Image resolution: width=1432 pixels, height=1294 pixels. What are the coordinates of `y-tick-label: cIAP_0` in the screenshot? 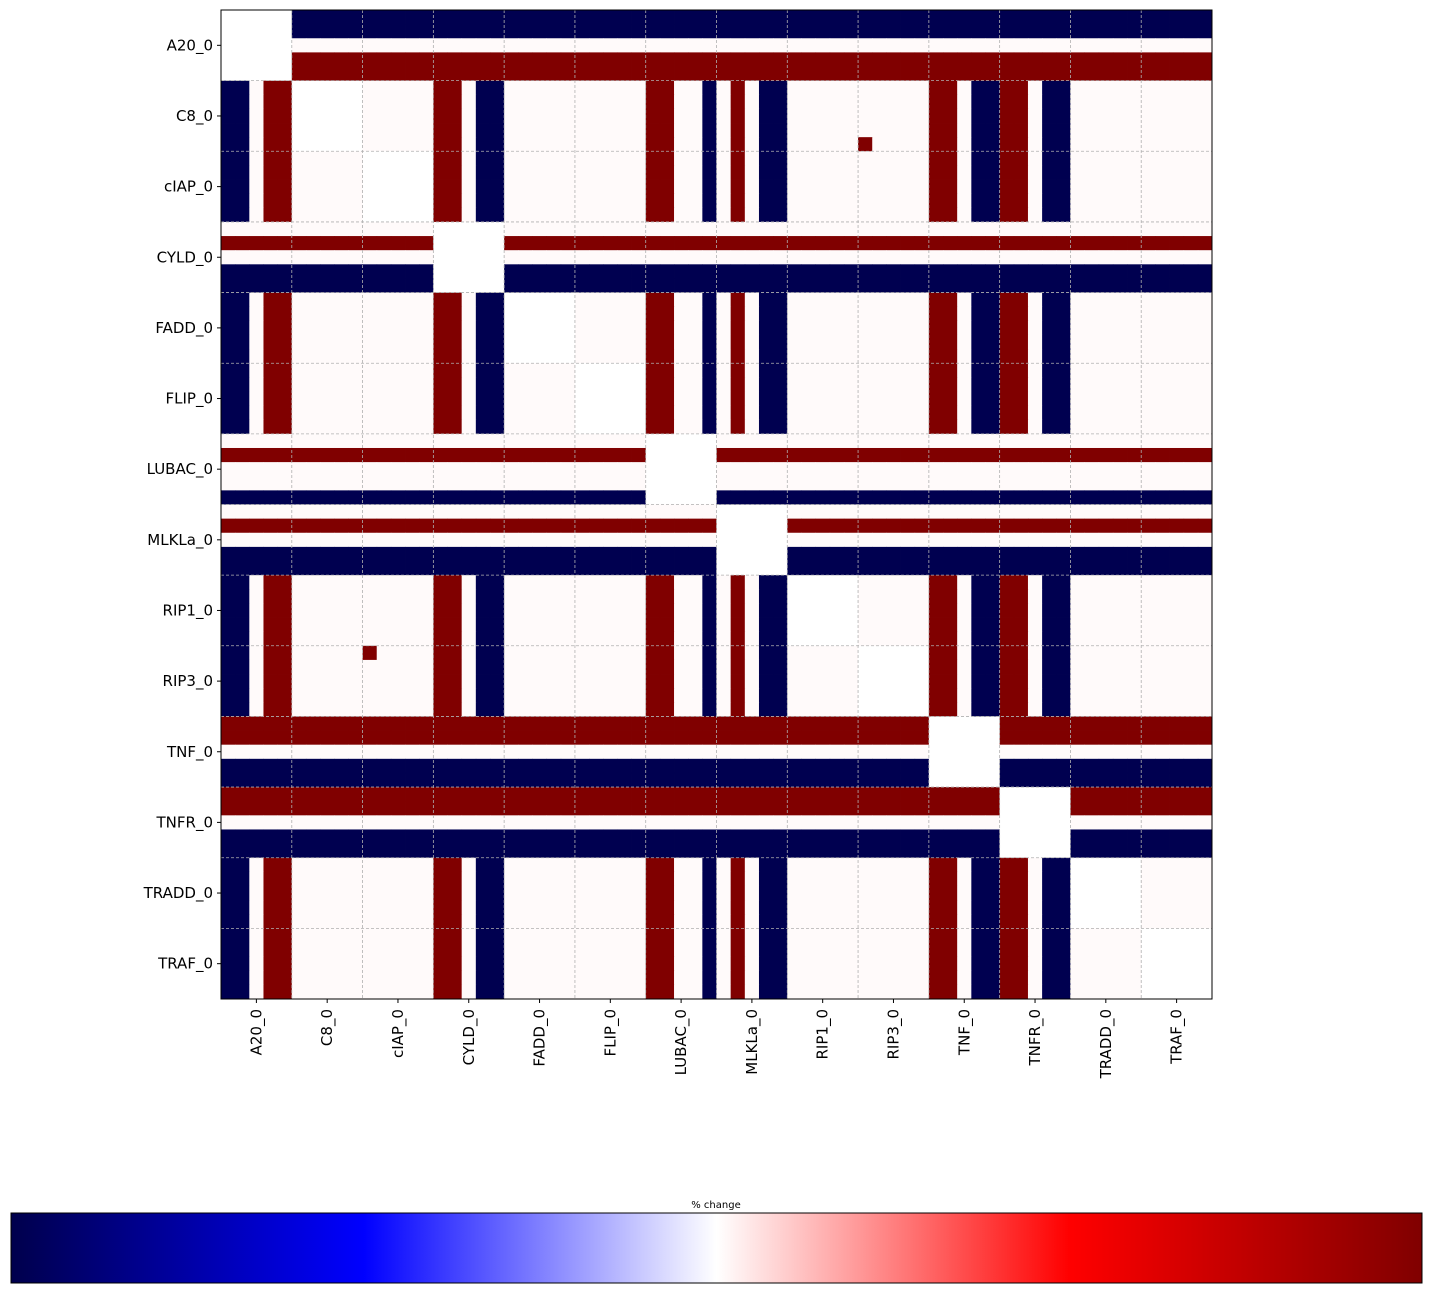 It's located at (188, 187).